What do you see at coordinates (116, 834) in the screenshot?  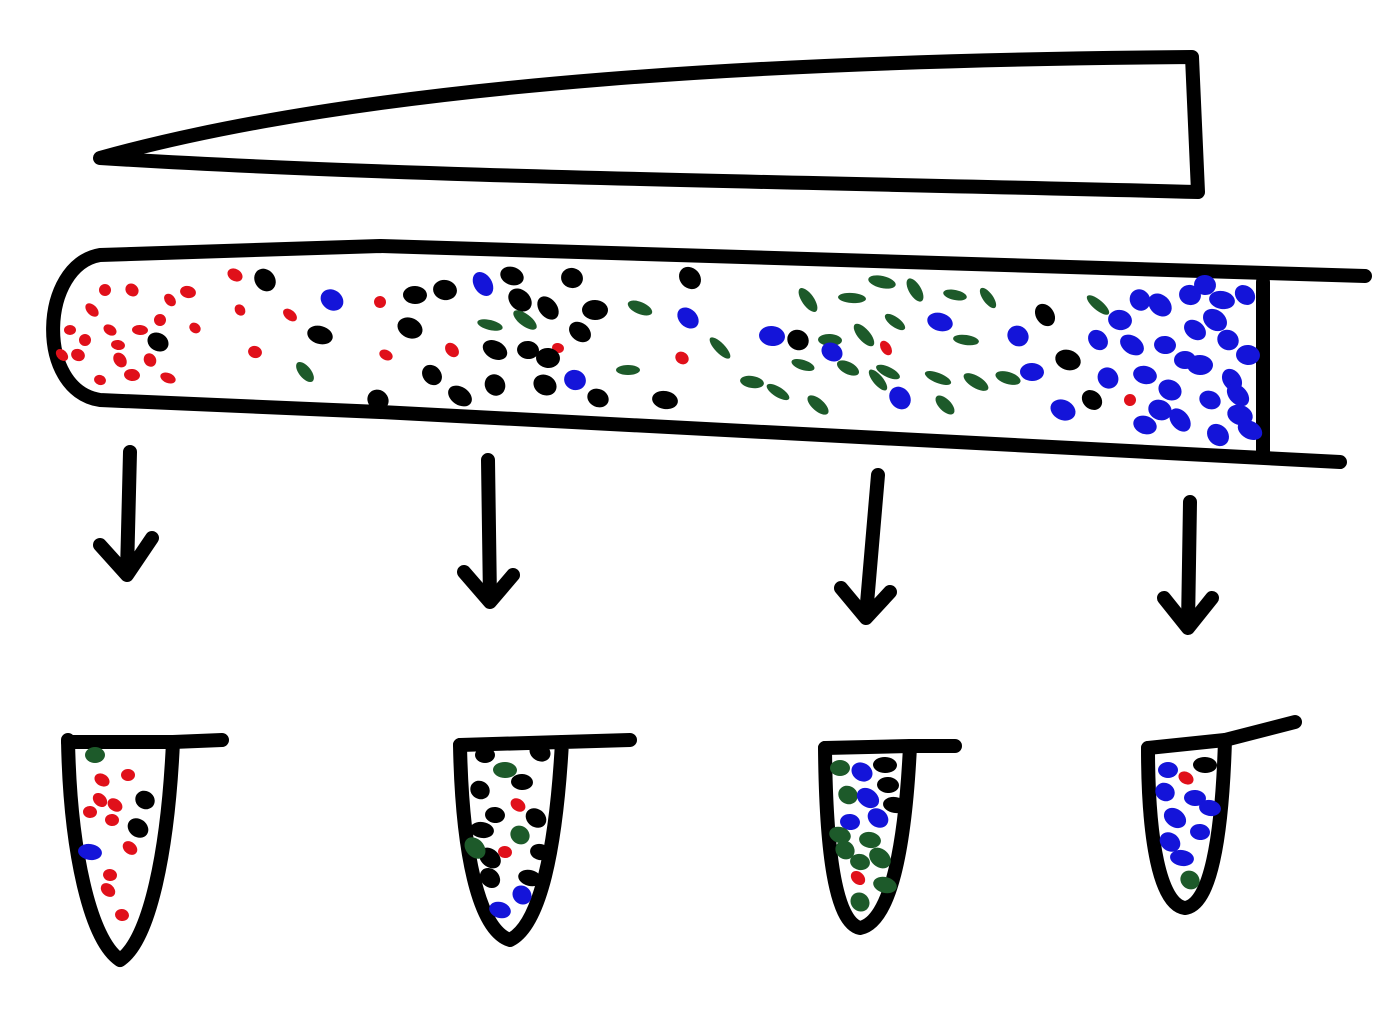 I see `fraction-tube-1-particles` at bounding box center [116, 834].